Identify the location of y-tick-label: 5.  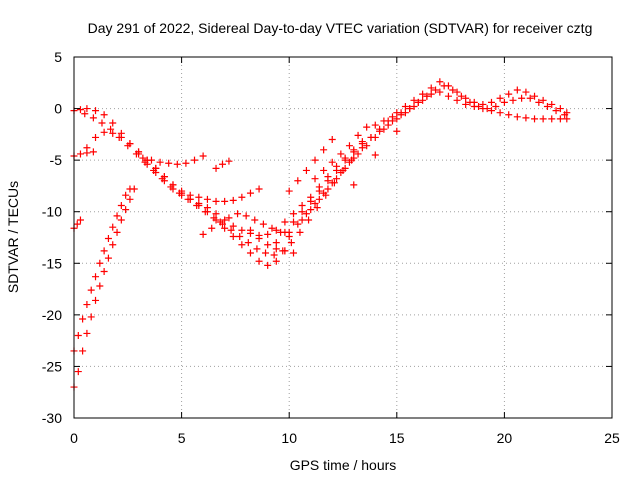
(58, 57).